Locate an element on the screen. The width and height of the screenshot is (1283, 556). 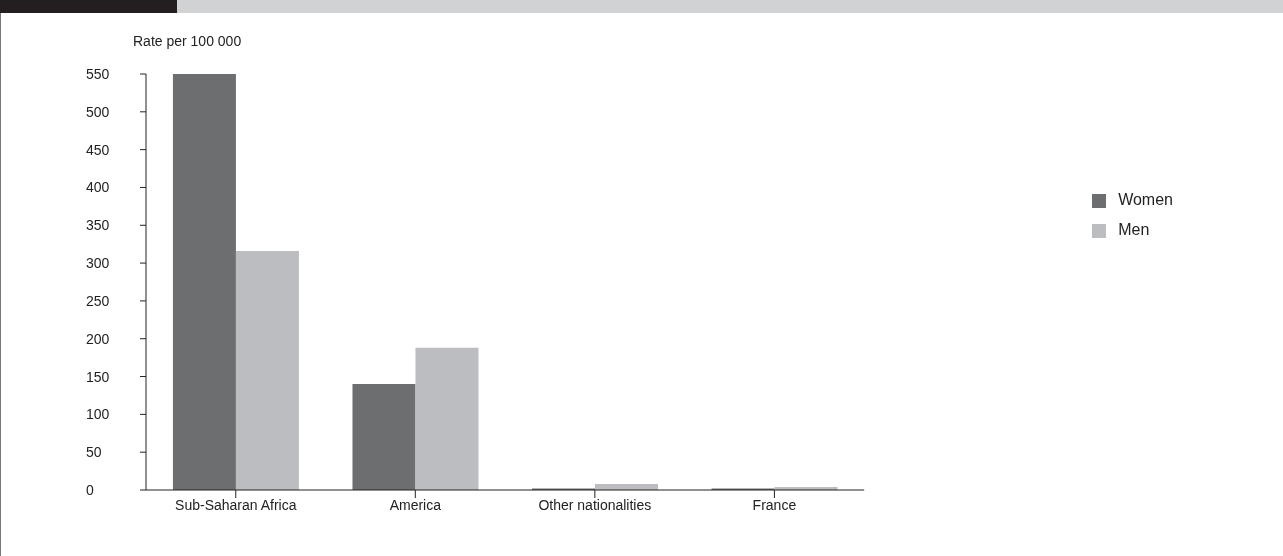
y-tick-label: 500 is located at coordinates (98, 111).